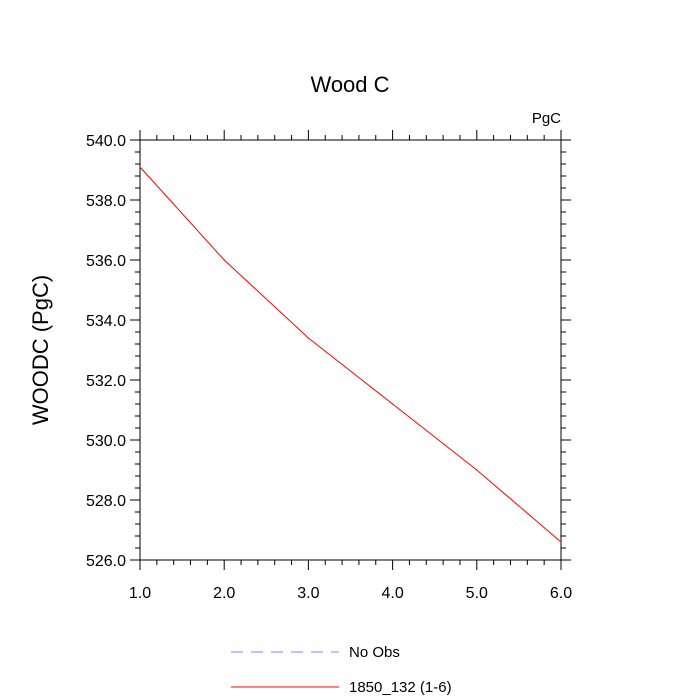  Describe the element at coordinates (374, 652) in the screenshot. I see `legend-label-0: No Obs` at that location.